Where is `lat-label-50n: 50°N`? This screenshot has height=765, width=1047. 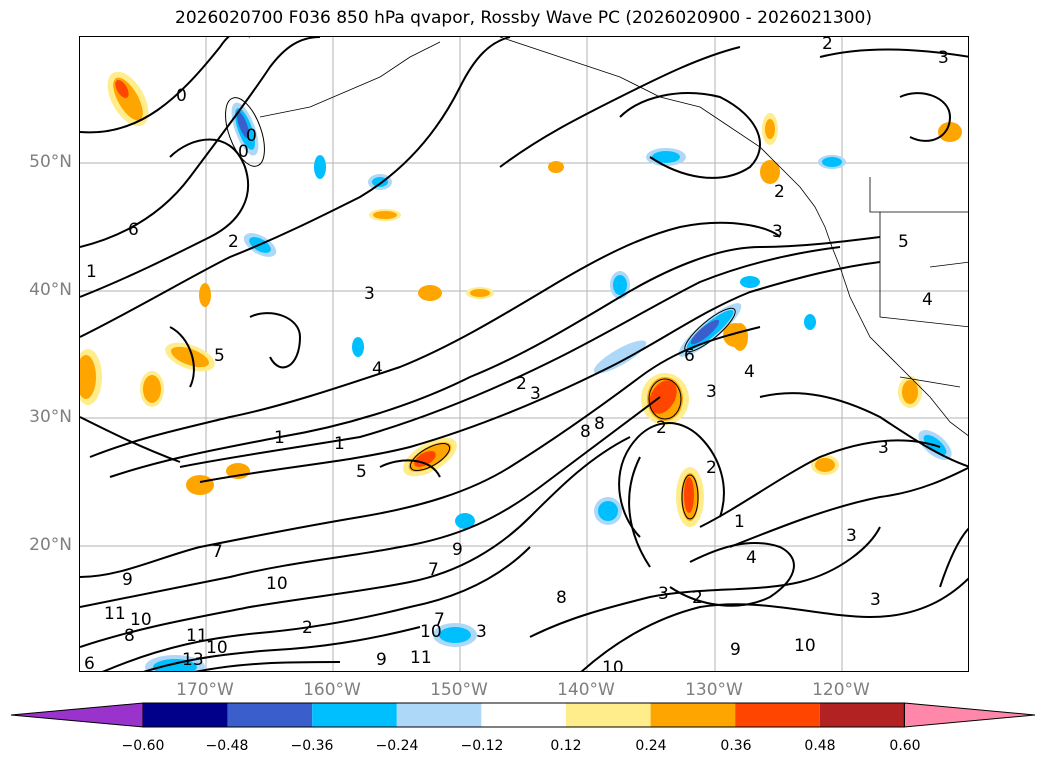 lat-label-50n: 50°N is located at coordinates (50, 162).